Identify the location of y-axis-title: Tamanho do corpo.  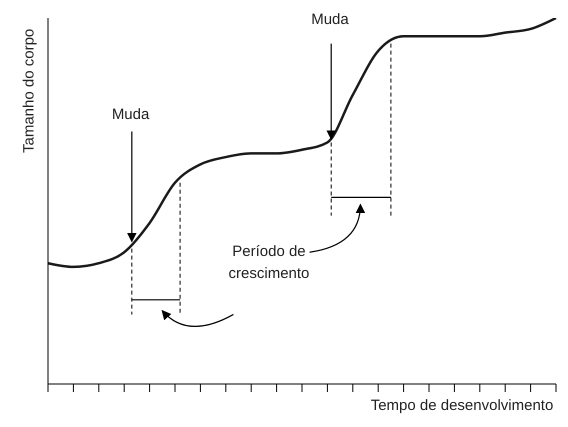
(29, 90).